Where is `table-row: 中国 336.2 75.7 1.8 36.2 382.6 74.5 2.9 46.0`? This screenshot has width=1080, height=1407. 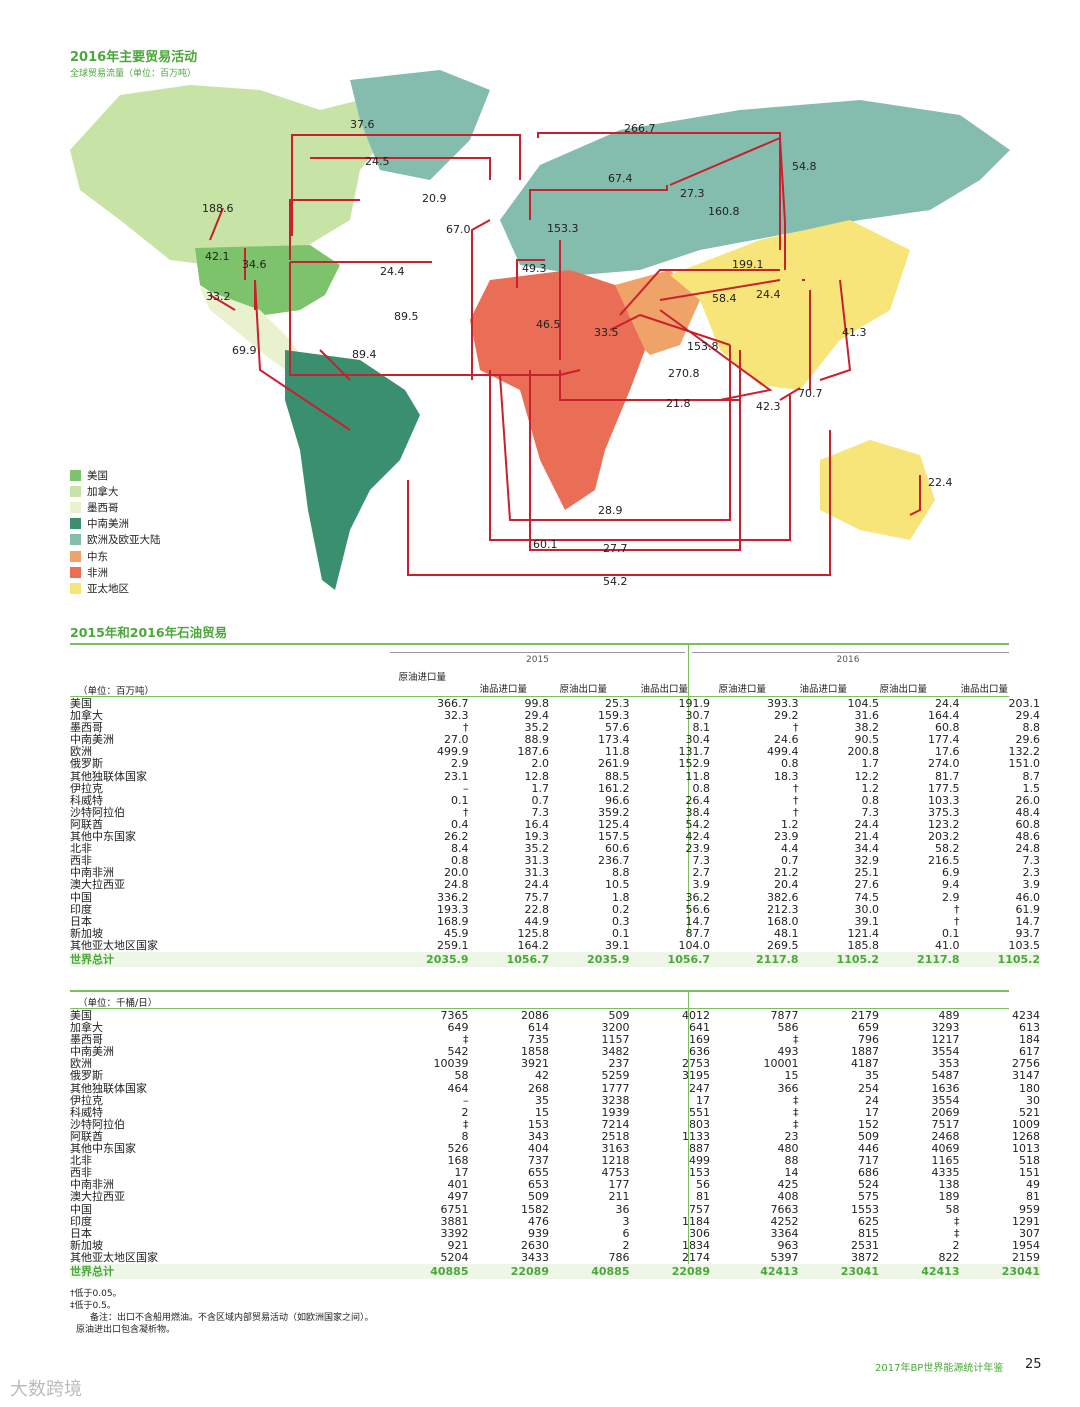 table-row: 中国 336.2 75.7 1.8 36.2 382.6 74.5 2.9 46.0 is located at coordinates (555, 897).